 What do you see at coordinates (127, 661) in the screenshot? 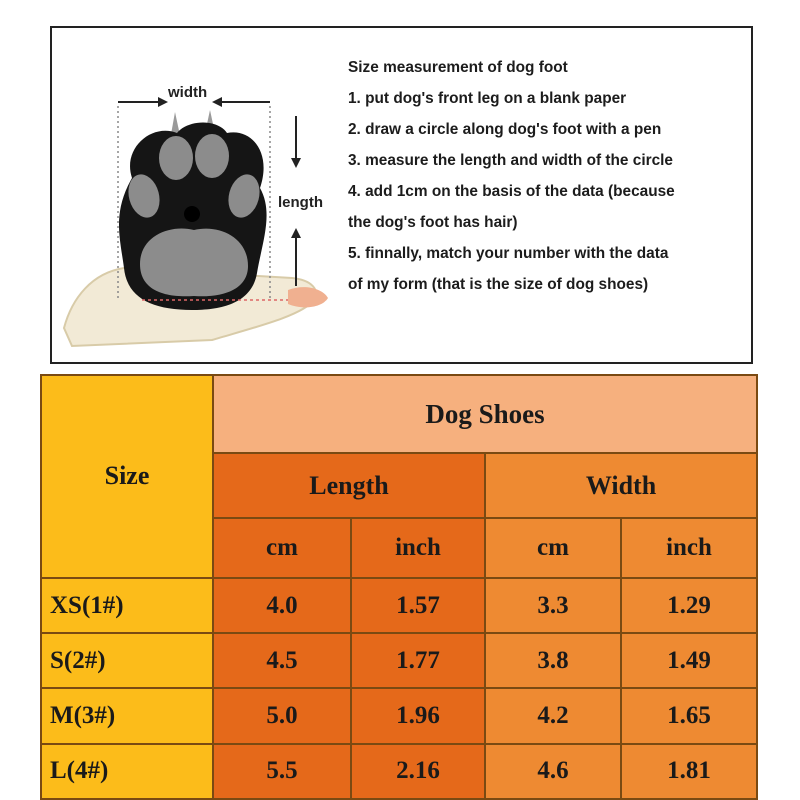
I see `size-cell: S(2#)` at bounding box center [127, 661].